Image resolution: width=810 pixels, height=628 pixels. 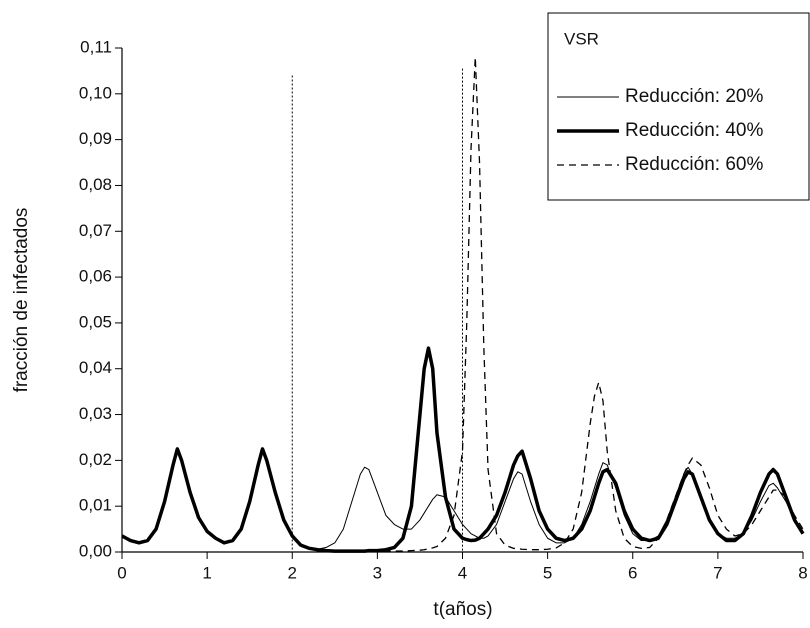 I want to click on x-tick-label: 3, so click(x=377, y=572).